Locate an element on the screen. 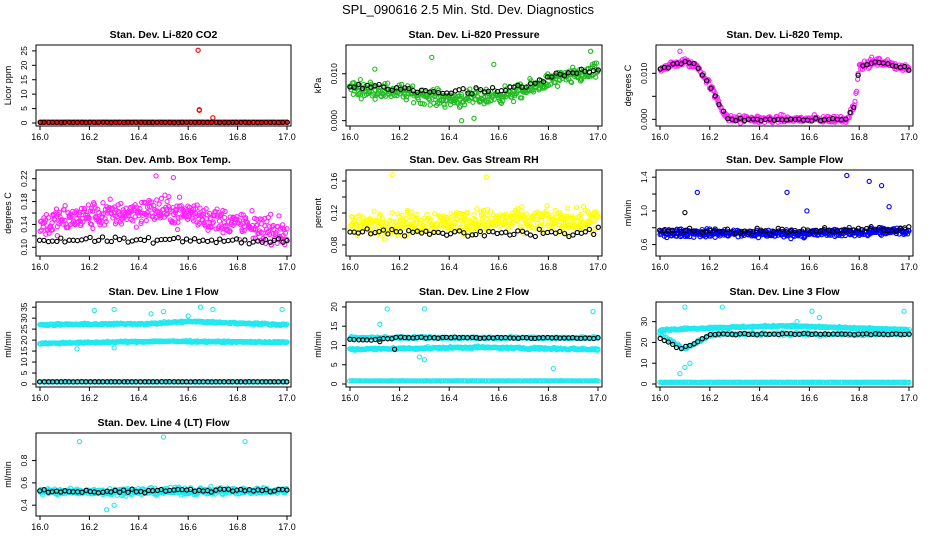 The width and height of the screenshot is (936, 540). y-axis-label: degrees C is located at coordinates (8, 213).